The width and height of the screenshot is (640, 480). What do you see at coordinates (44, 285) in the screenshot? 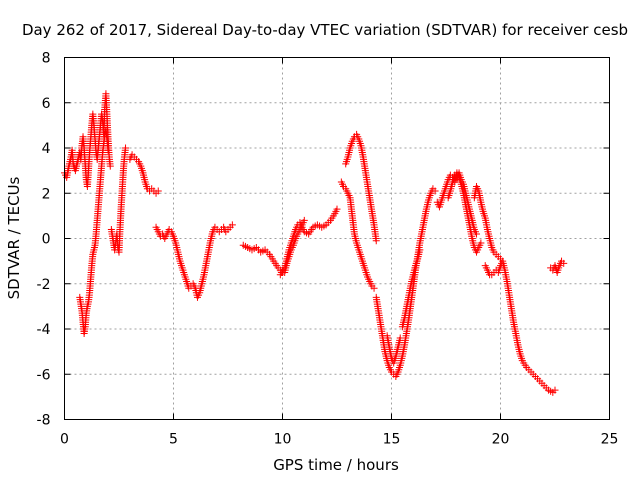
I see `y-tick-label: -2` at bounding box center [44, 285].